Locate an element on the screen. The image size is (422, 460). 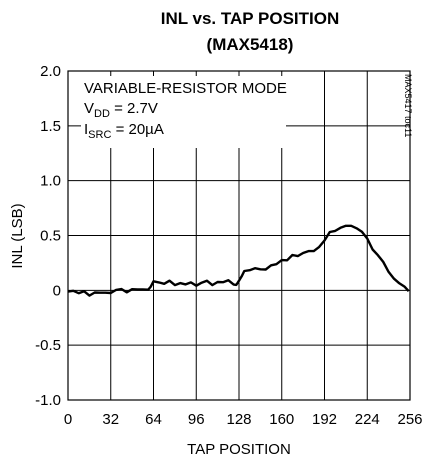
side-label: MAX5417 toc11 is located at coordinates (408, 105).